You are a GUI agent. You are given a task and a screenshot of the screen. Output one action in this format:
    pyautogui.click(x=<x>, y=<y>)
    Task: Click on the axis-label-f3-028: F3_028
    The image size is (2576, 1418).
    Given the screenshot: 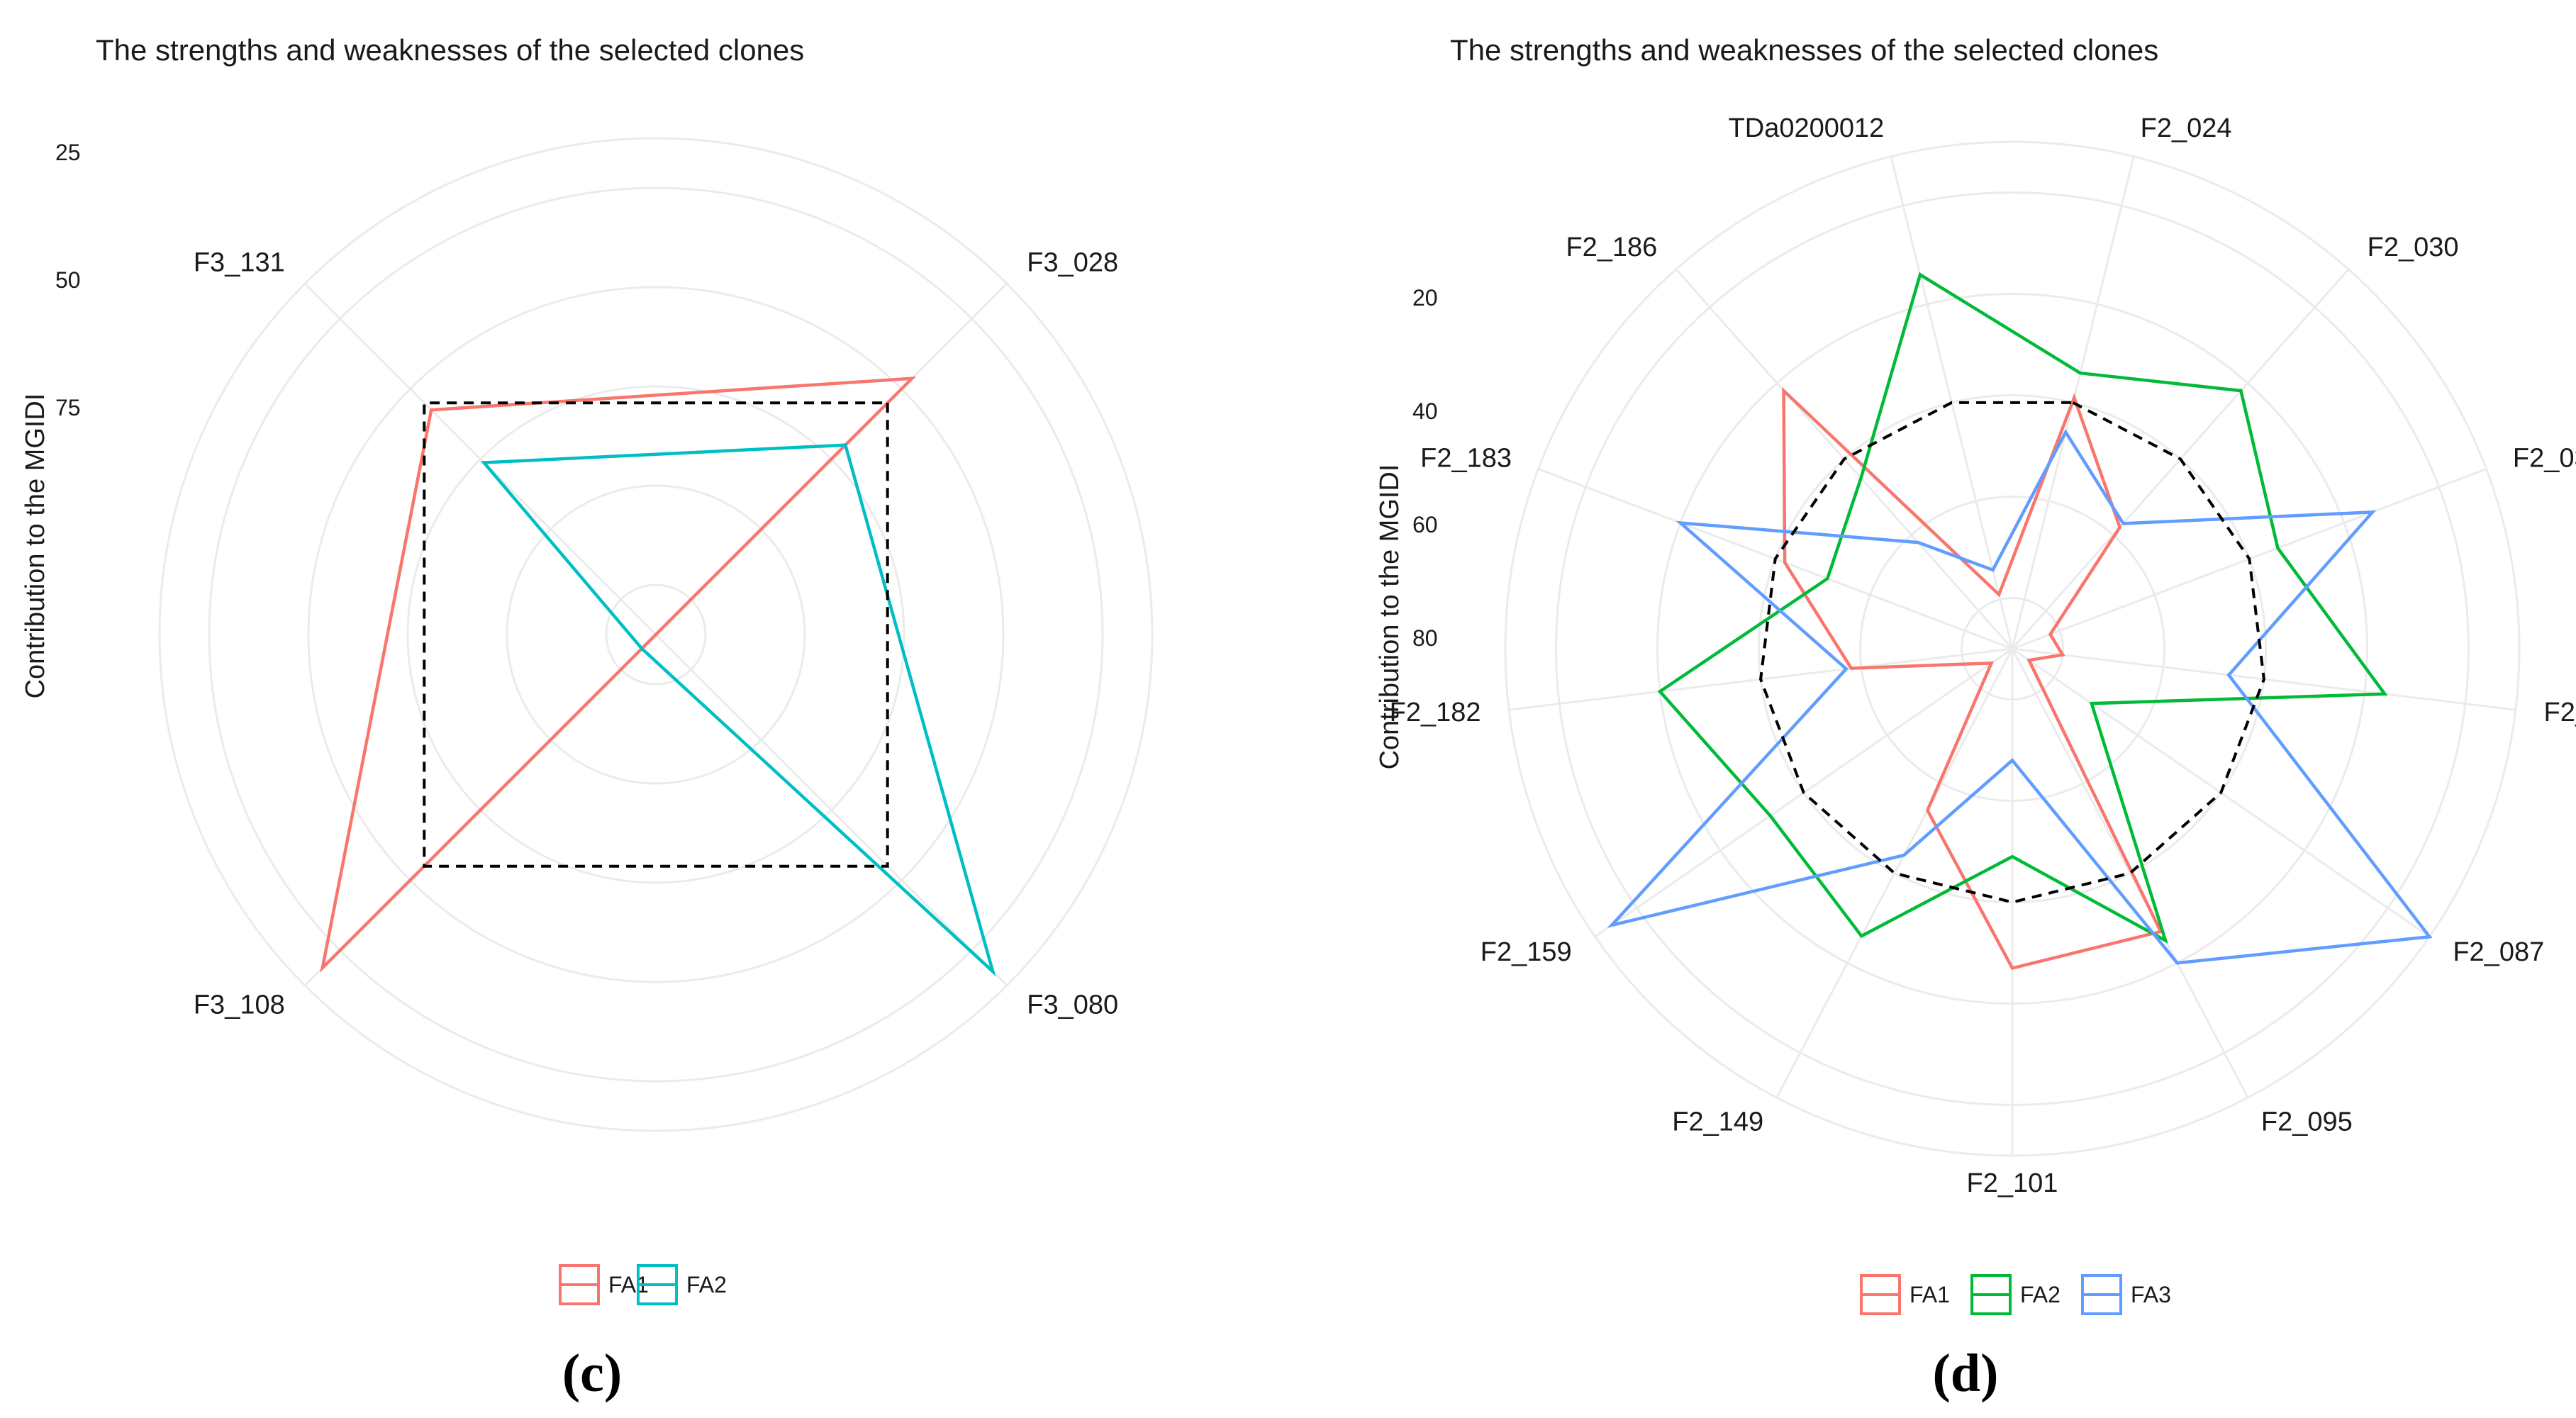 What is the action you would take?
    pyautogui.click(x=1072, y=263)
    